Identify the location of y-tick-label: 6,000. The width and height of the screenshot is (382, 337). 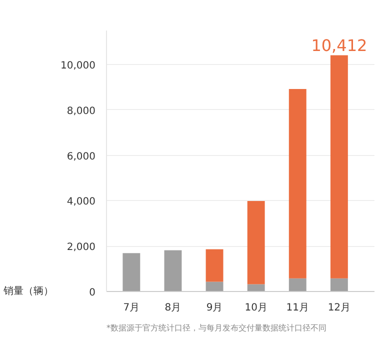
(81, 156).